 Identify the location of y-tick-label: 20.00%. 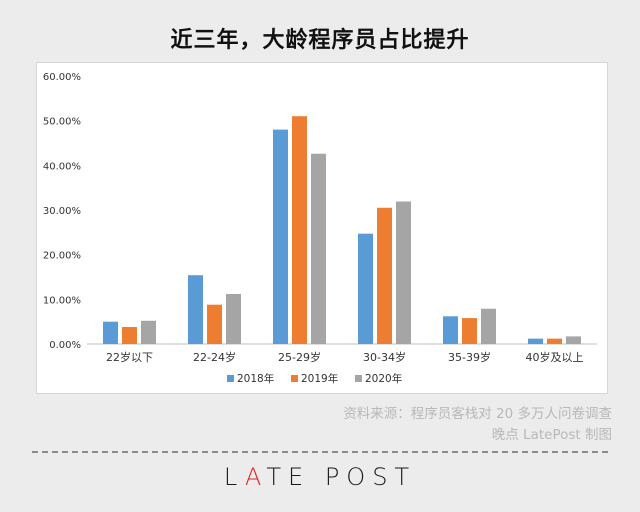
(62, 256).